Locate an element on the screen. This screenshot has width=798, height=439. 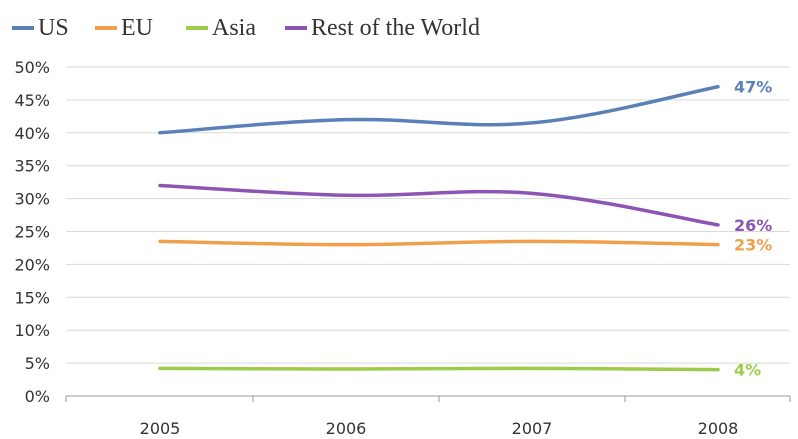
y-tick-label: 45% is located at coordinates (32, 100).